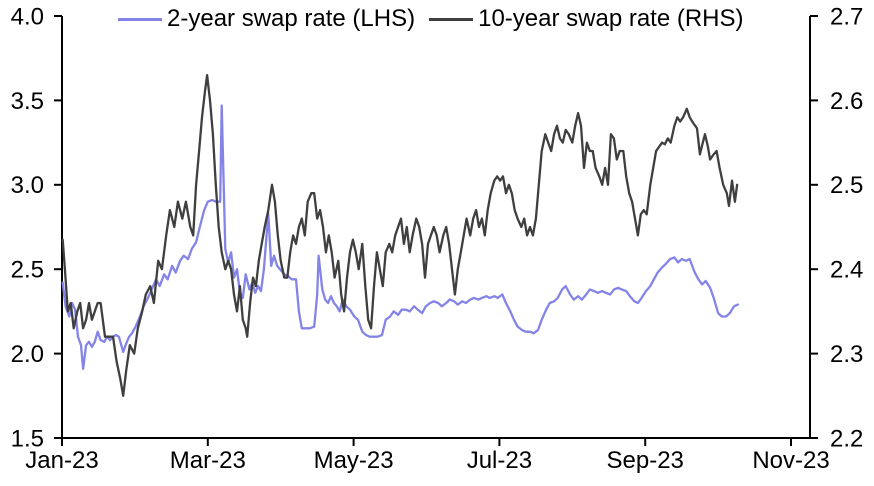 This screenshot has width=874, height=486. I want to click on left-axis-tick-label: 4.0, so click(27, 16).